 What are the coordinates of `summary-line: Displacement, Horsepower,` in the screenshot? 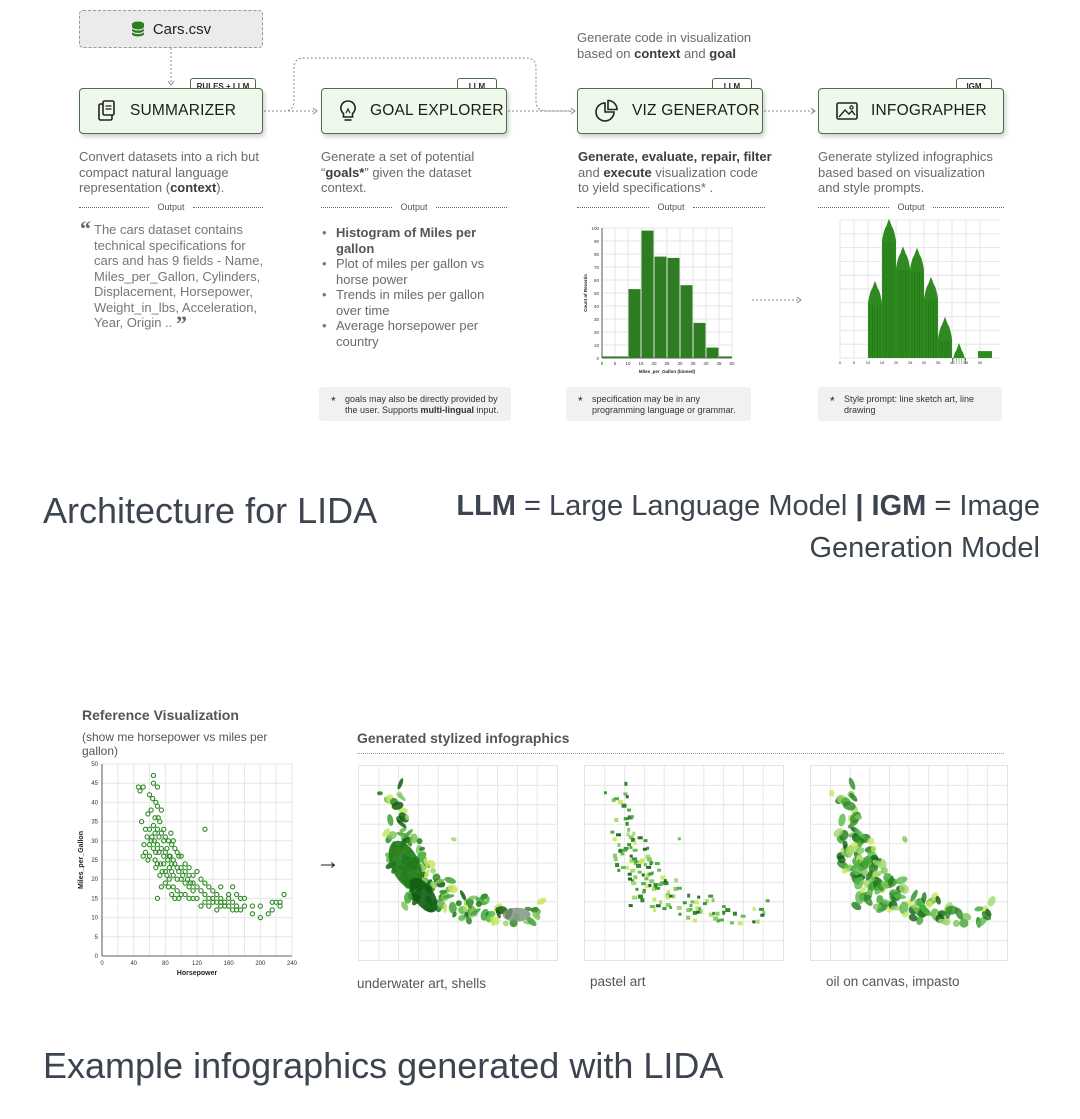 It's located at (173, 291).